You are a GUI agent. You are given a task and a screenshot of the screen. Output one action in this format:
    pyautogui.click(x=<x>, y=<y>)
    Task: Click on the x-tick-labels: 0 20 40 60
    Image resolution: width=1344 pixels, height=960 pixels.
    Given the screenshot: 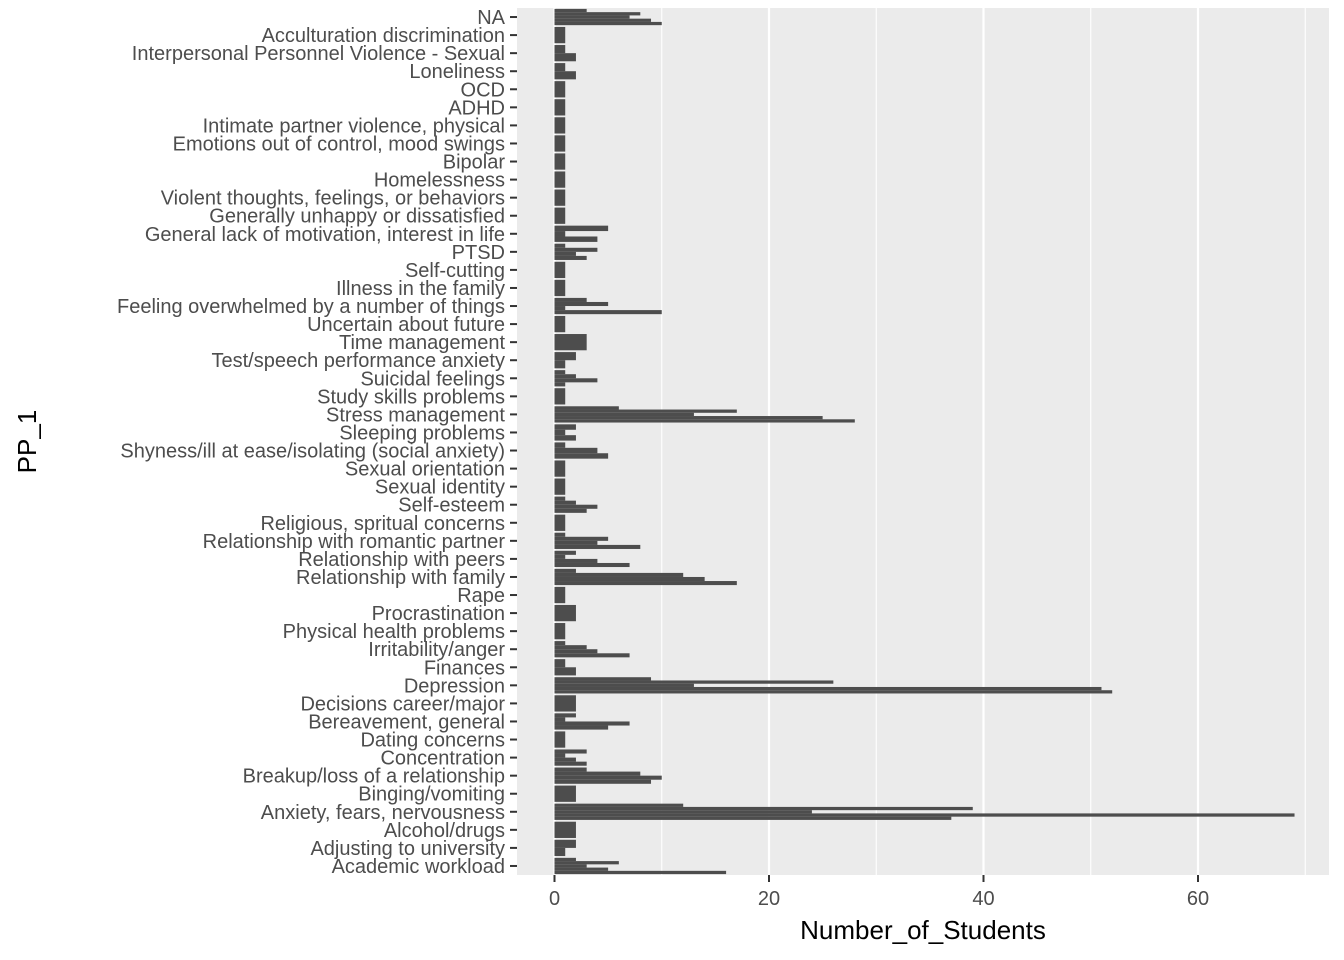 What is the action you would take?
    pyautogui.click(x=879, y=899)
    